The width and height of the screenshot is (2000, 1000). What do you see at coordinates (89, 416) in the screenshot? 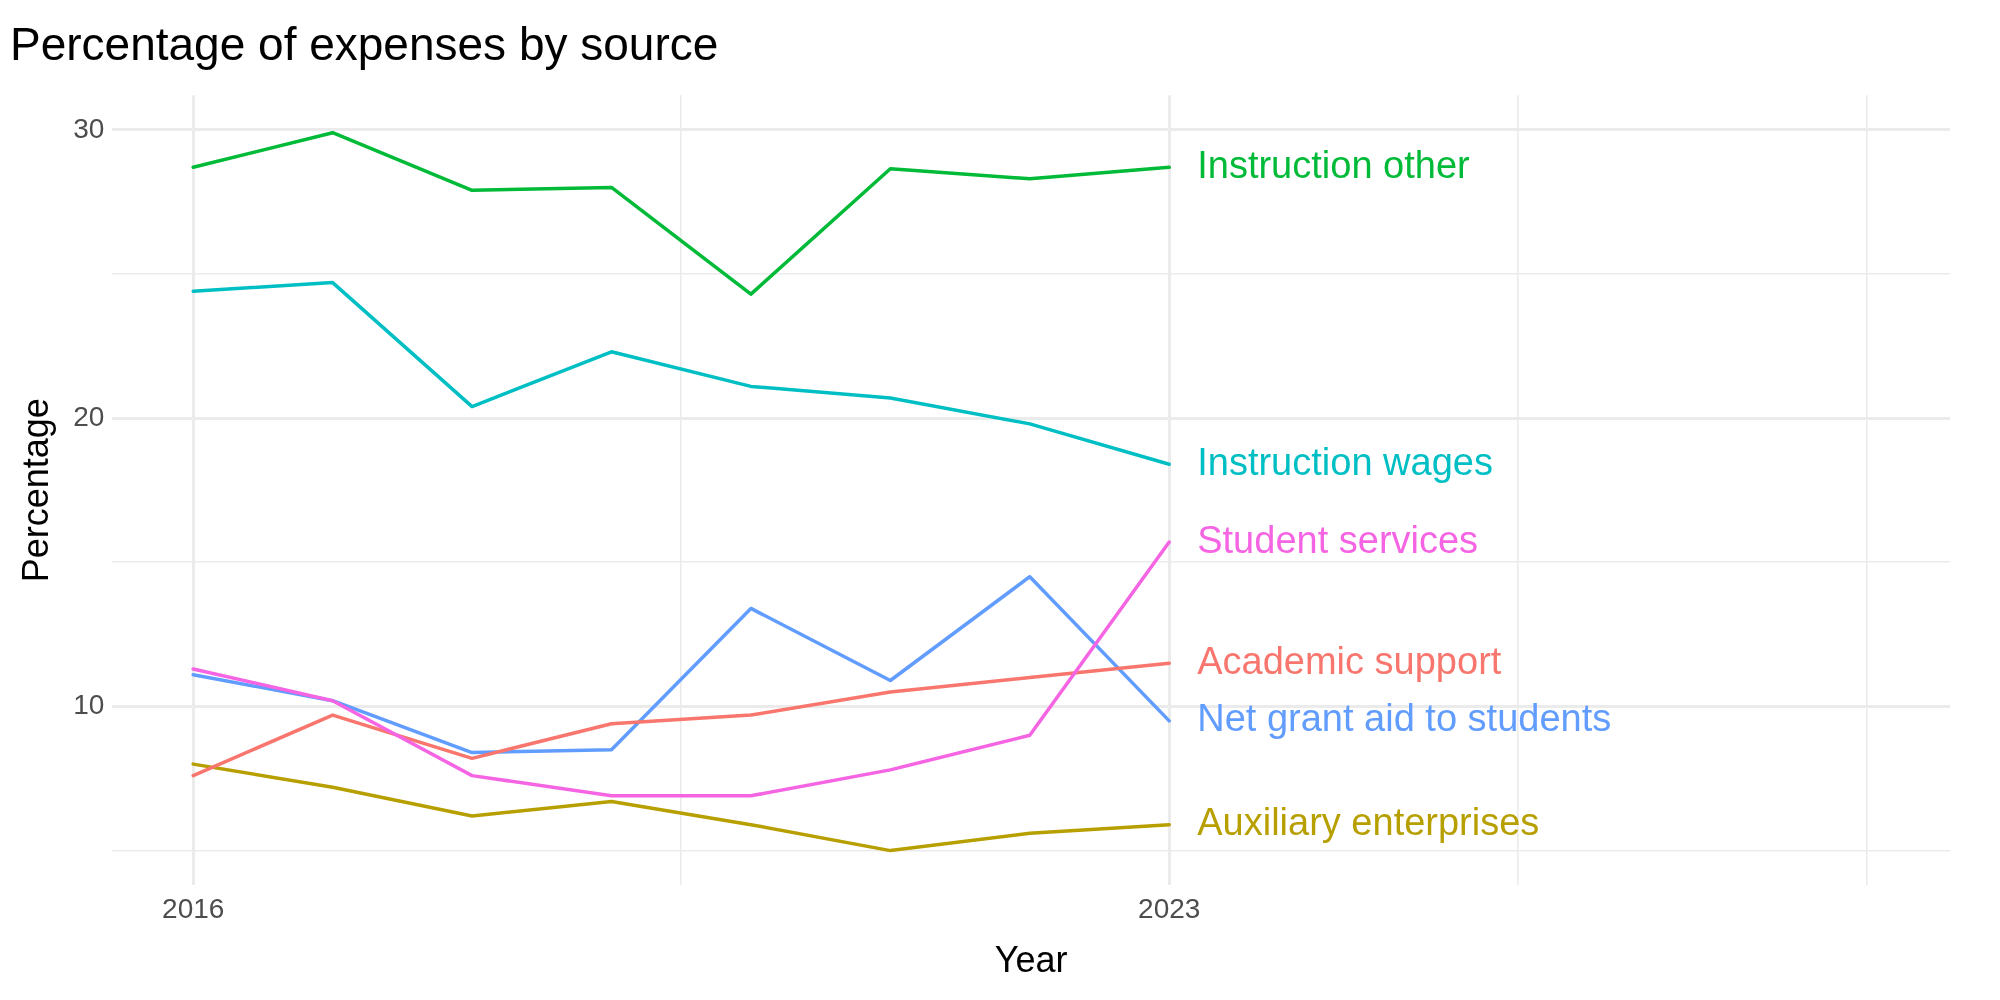
I see `y-tick-label: 20` at bounding box center [89, 416].